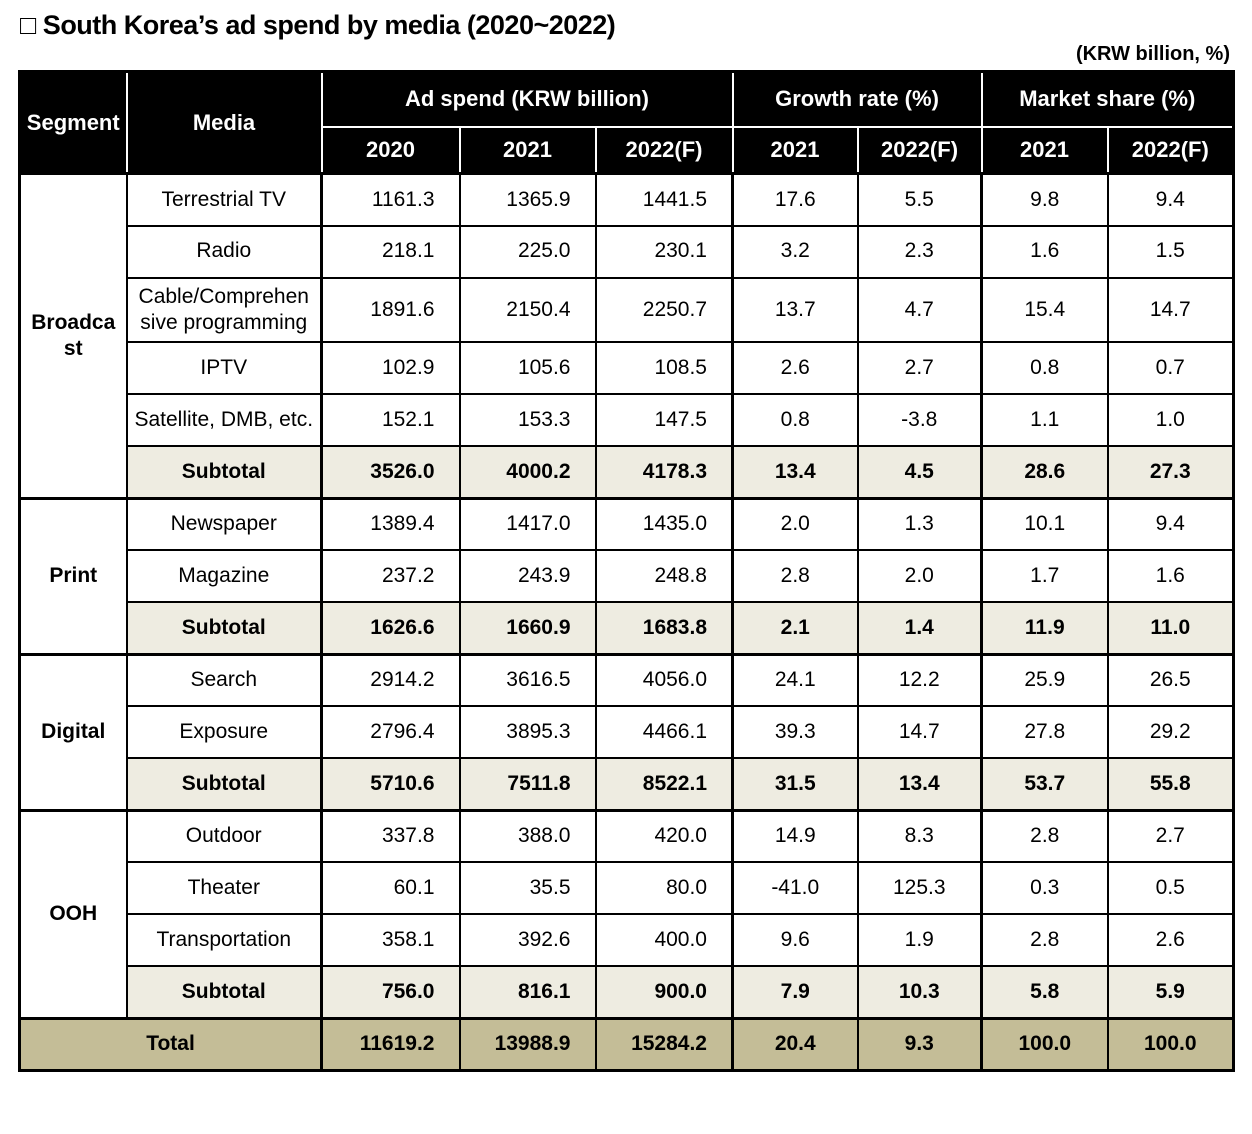 This screenshot has width=1252, height=1134. Describe the element at coordinates (390, 835) in the screenshot. I see `value-cell: 337.8` at that location.